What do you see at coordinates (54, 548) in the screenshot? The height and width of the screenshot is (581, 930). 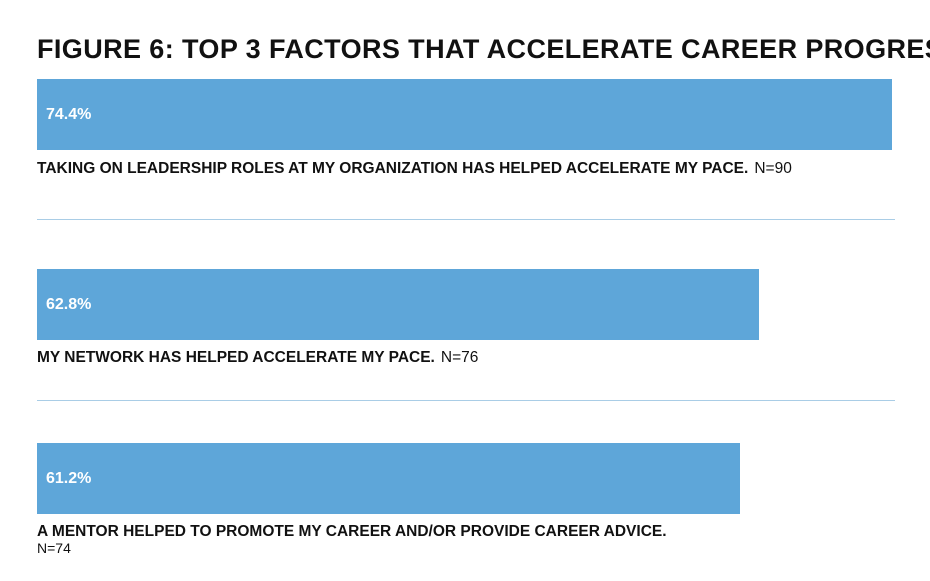 I see `sample-size-label: N=74` at bounding box center [54, 548].